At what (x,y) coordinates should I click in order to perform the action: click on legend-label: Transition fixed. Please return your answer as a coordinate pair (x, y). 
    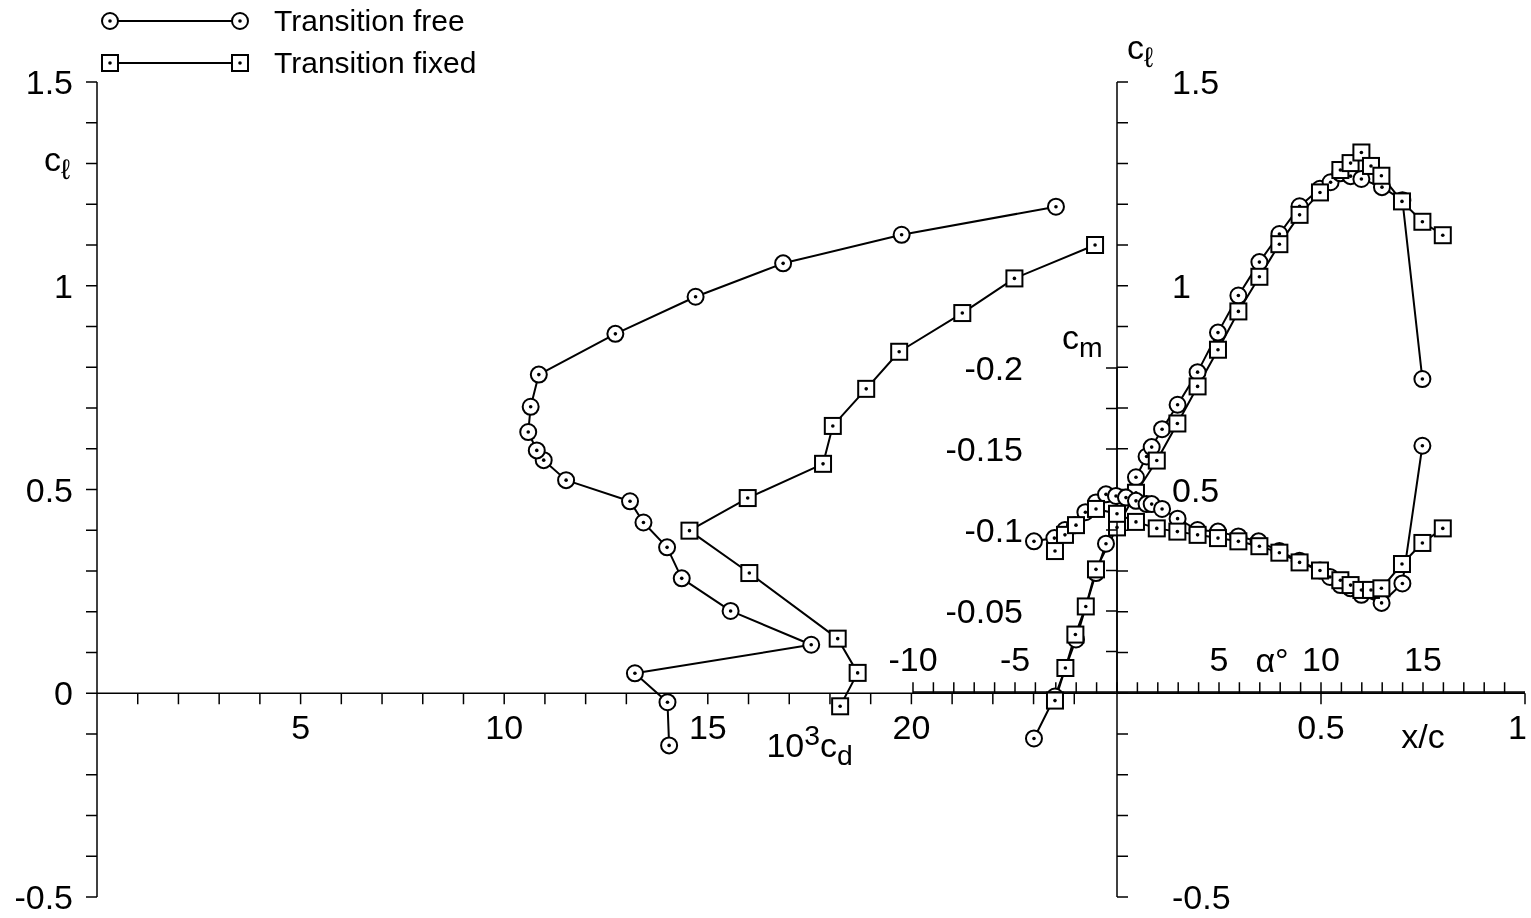
    Looking at the image, I should click on (375, 63).